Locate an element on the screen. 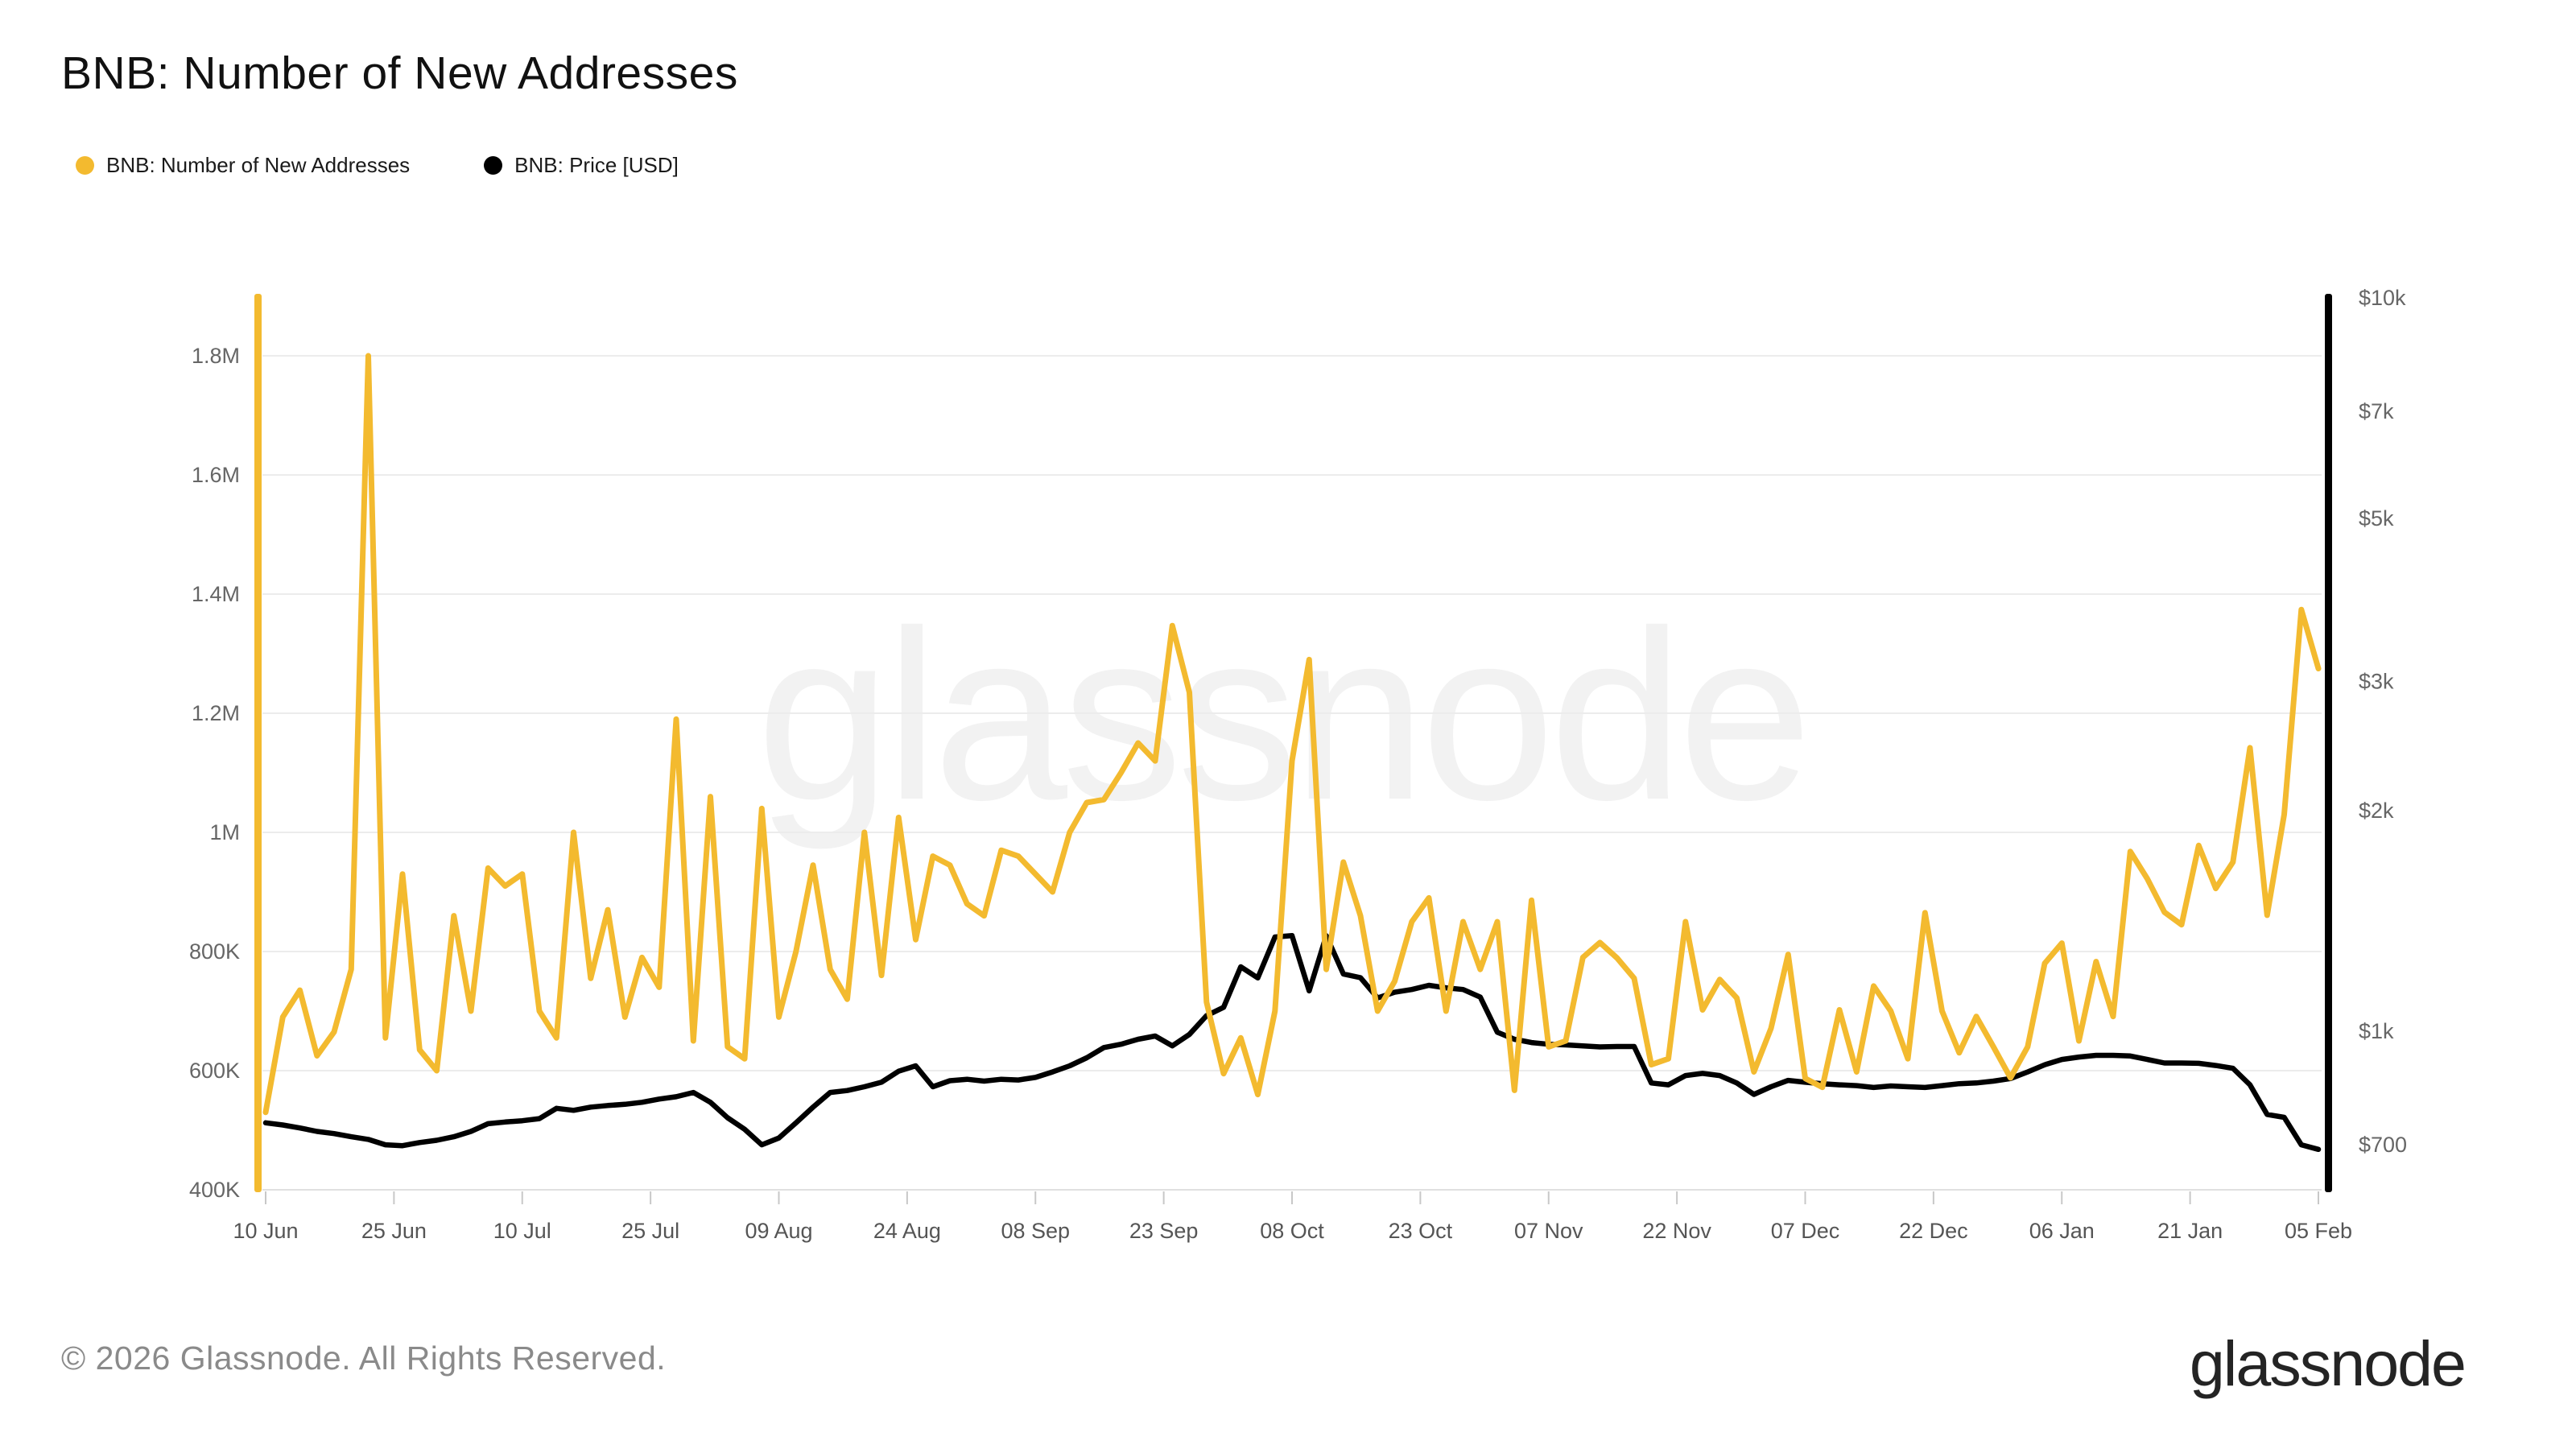 The height and width of the screenshot is (1449, 2576). x-tick-label: 08 Sep is located at coordinates (1035, 1231).